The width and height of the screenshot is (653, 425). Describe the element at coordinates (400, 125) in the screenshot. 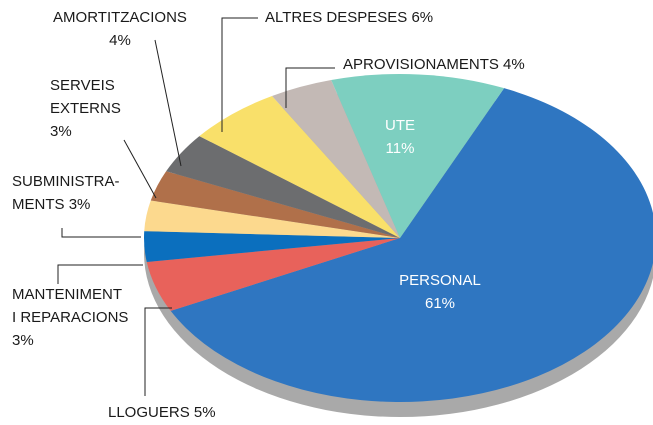

I see `category-label: UTE` at that location.